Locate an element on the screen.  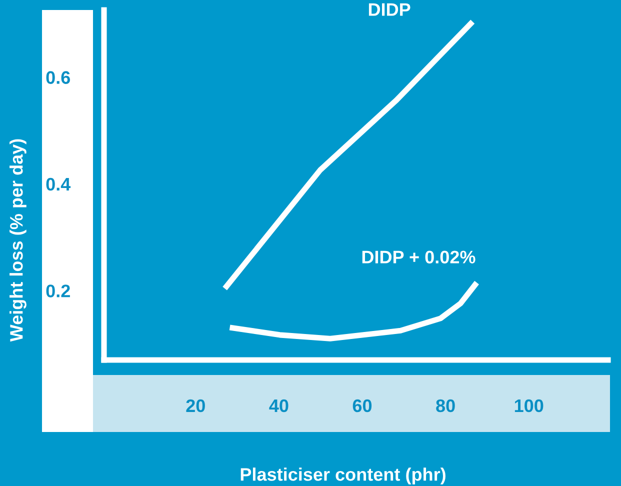
x-tick-label: 20 is located at coordinates (195, 405).